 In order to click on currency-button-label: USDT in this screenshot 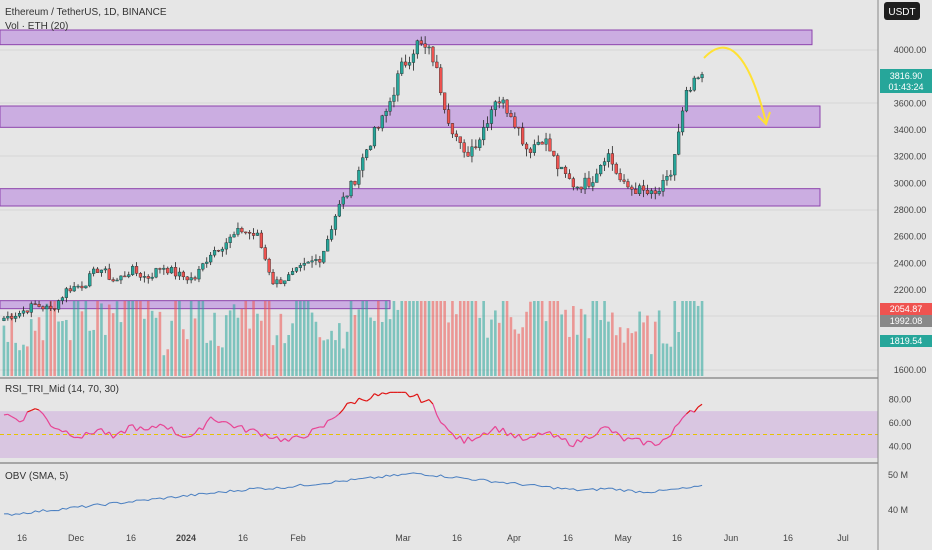, I will do `click(901, 12)`.